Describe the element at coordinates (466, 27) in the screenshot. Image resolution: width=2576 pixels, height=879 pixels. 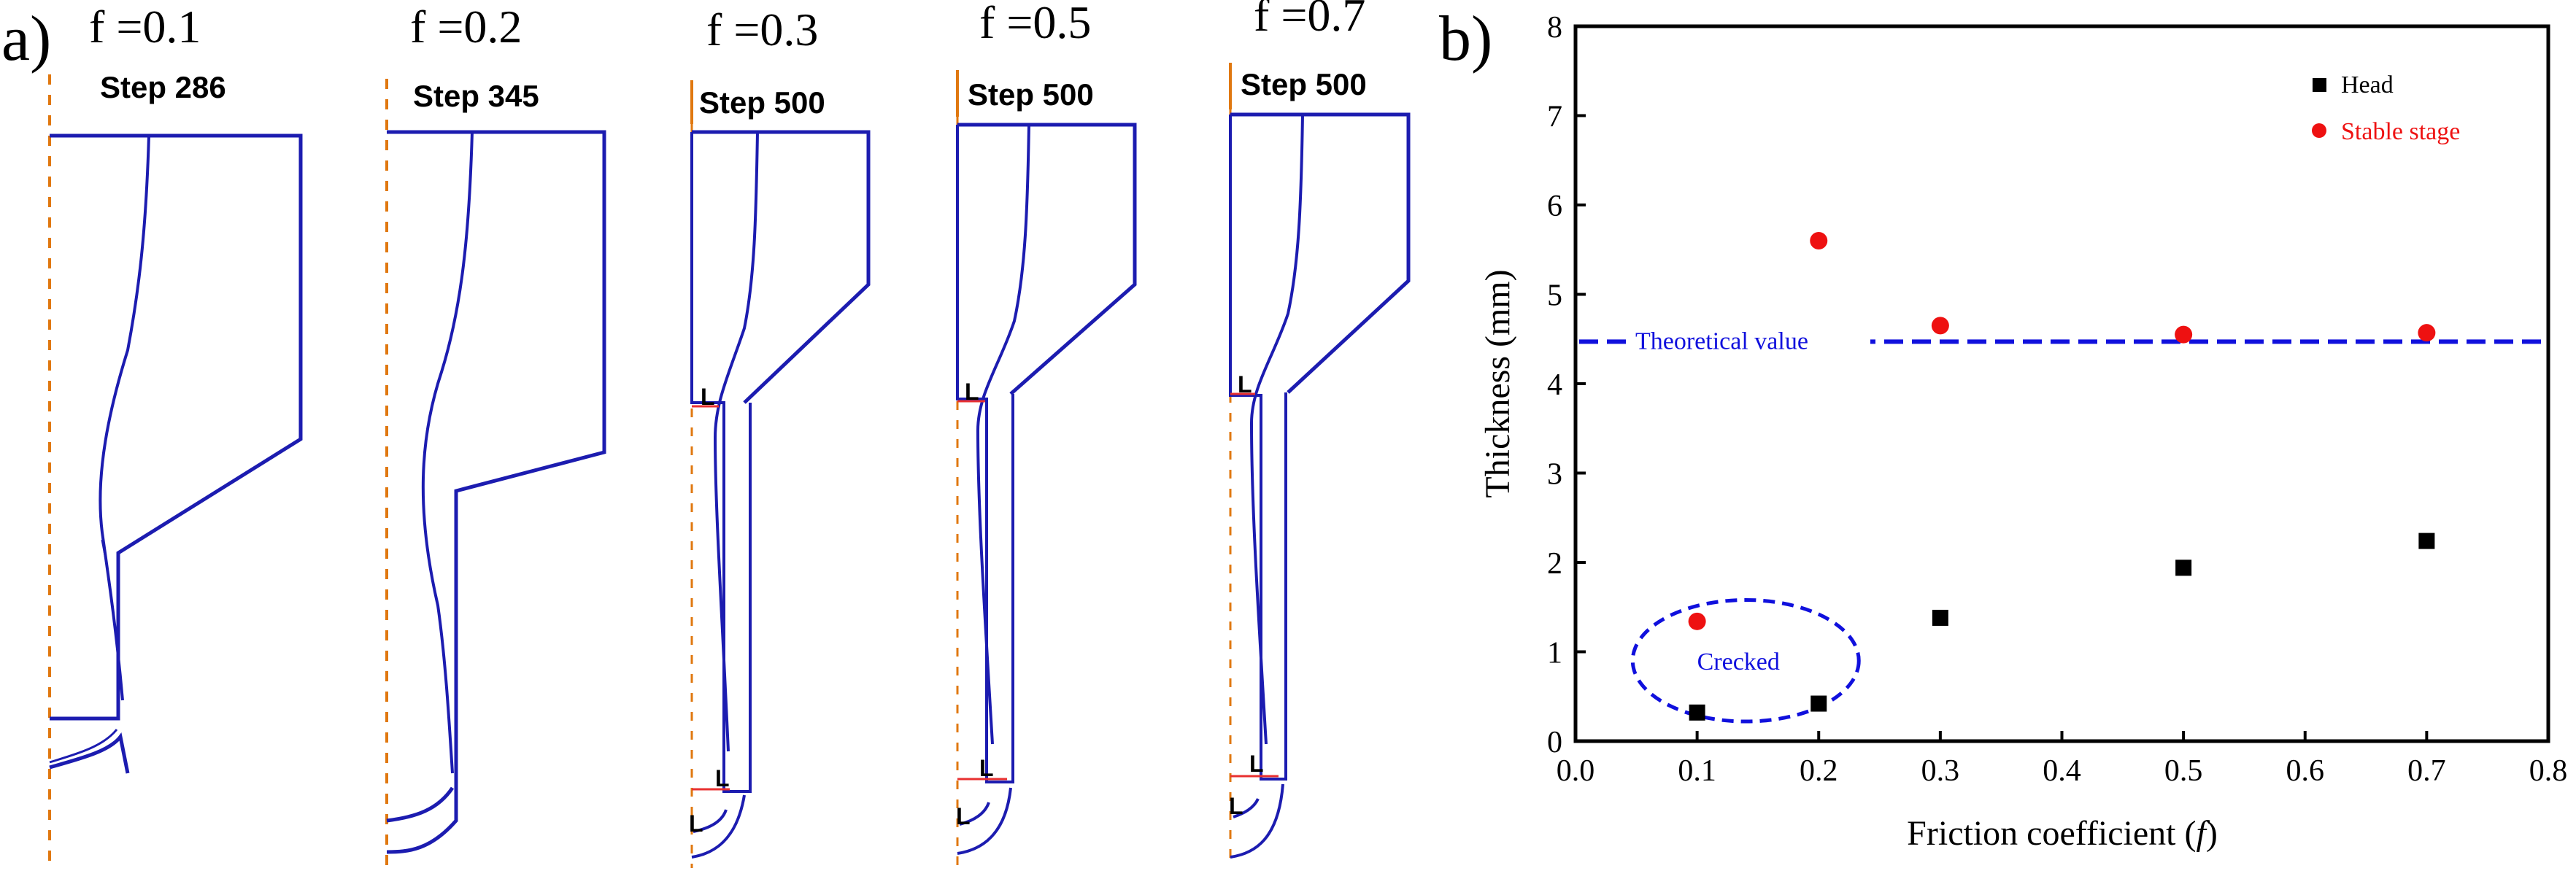
I see `friction-label: f =0.2` at that location.